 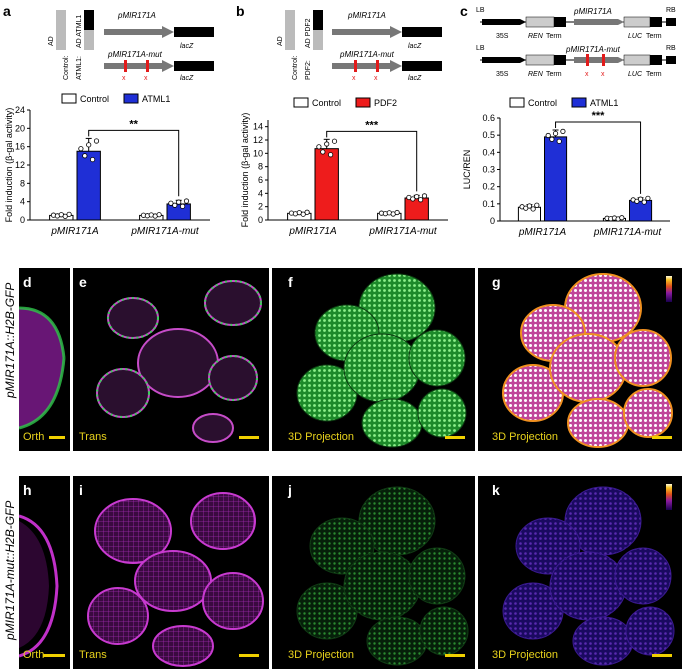 I want to click on y-tick-label: 12, so click(x=20, y=165).